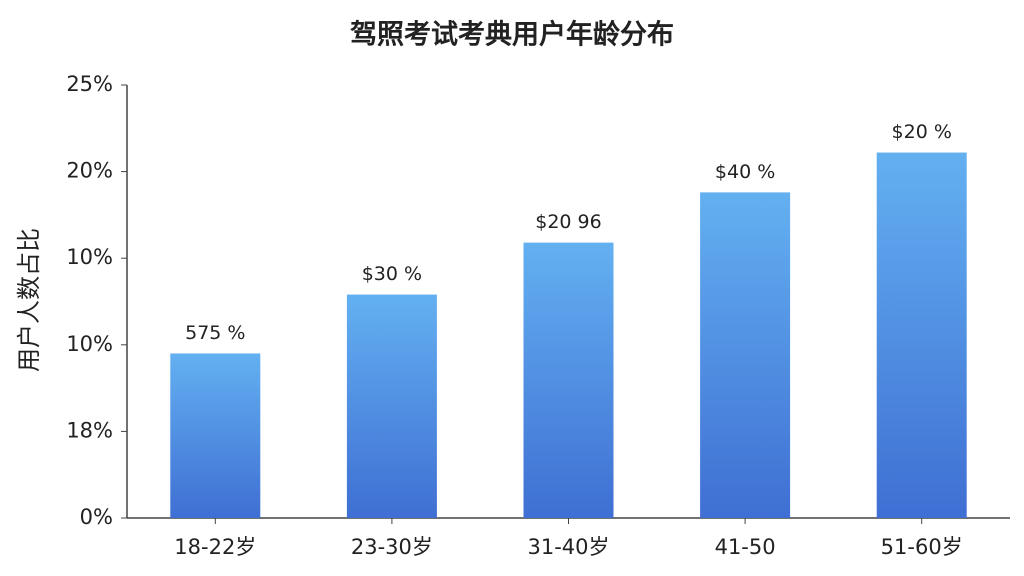  I want to click on x-tick-label: 18-22岁, so click(215, 547).